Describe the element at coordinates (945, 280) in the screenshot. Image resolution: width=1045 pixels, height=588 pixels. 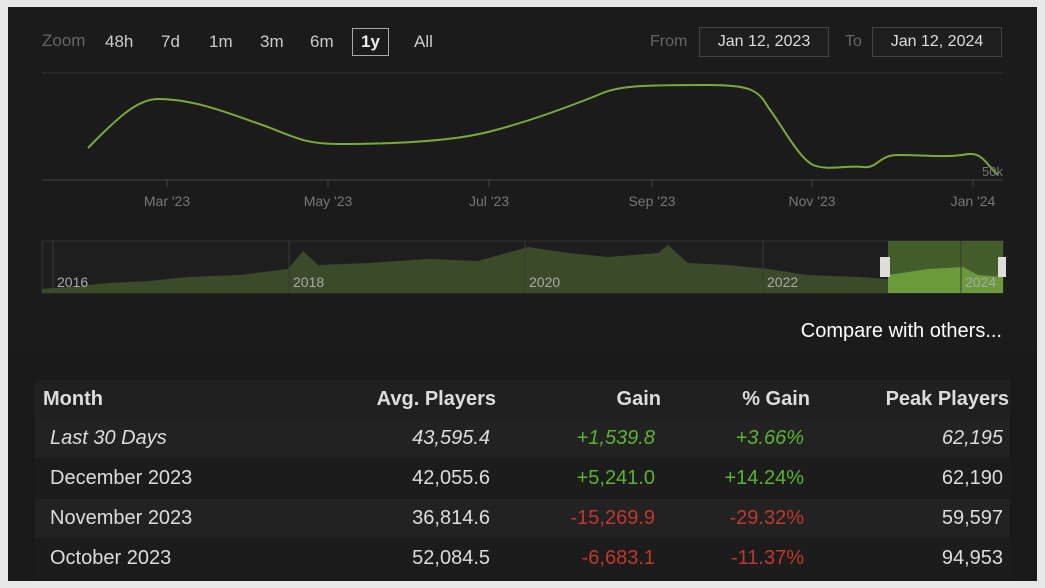
I see `navigator-selection-area` at that location.